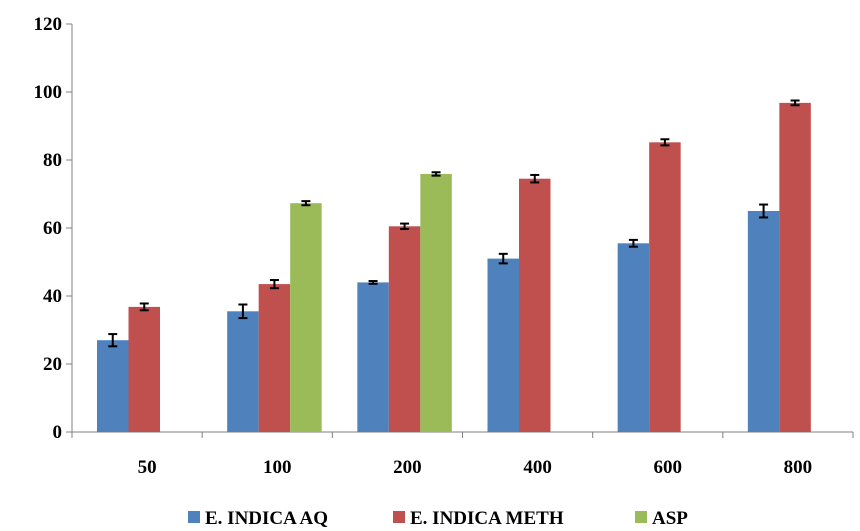  Describe the element at coordinates (52, 160) in the screenshot. I see `y-tick-label-80: 80` at that location.